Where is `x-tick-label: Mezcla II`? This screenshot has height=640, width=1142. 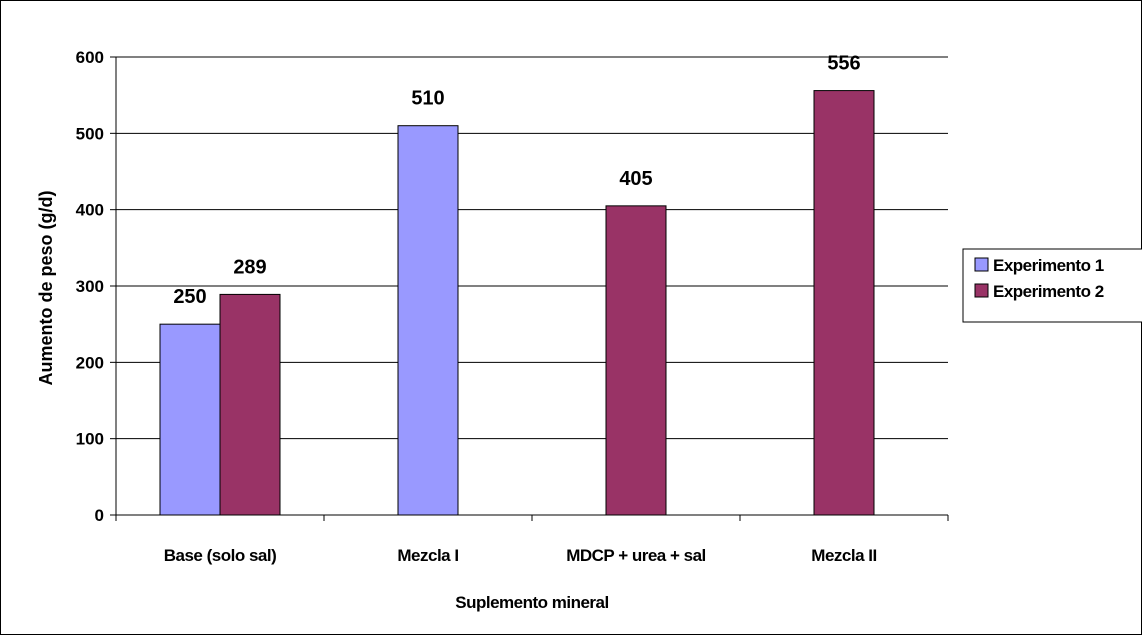
x-tick-label: Mezcla II is located at coordinates (843, 555).